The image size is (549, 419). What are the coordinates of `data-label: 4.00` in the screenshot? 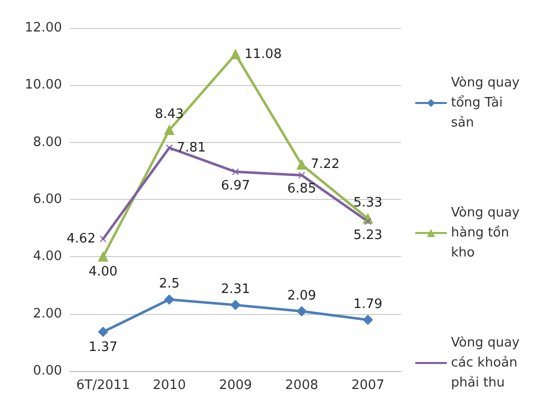 It's located at (103, 272).